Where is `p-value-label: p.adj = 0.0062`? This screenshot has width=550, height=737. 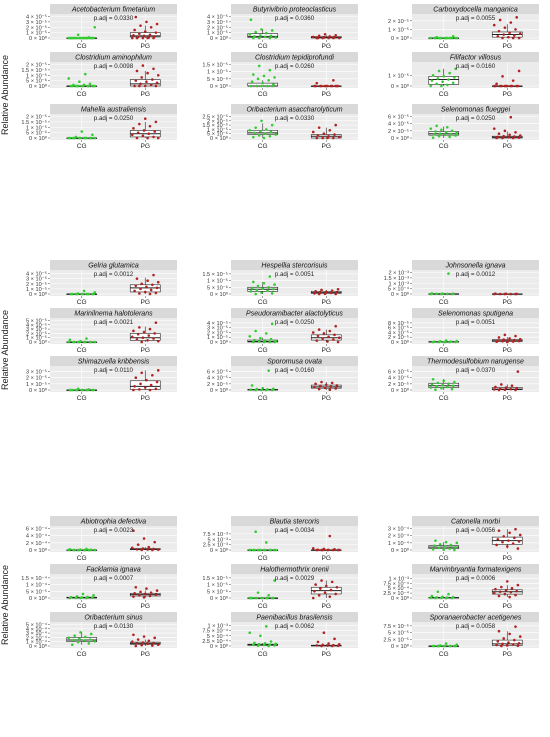
p-value-label: p.adj = 0.0062 is located at coordinates (295, 626).